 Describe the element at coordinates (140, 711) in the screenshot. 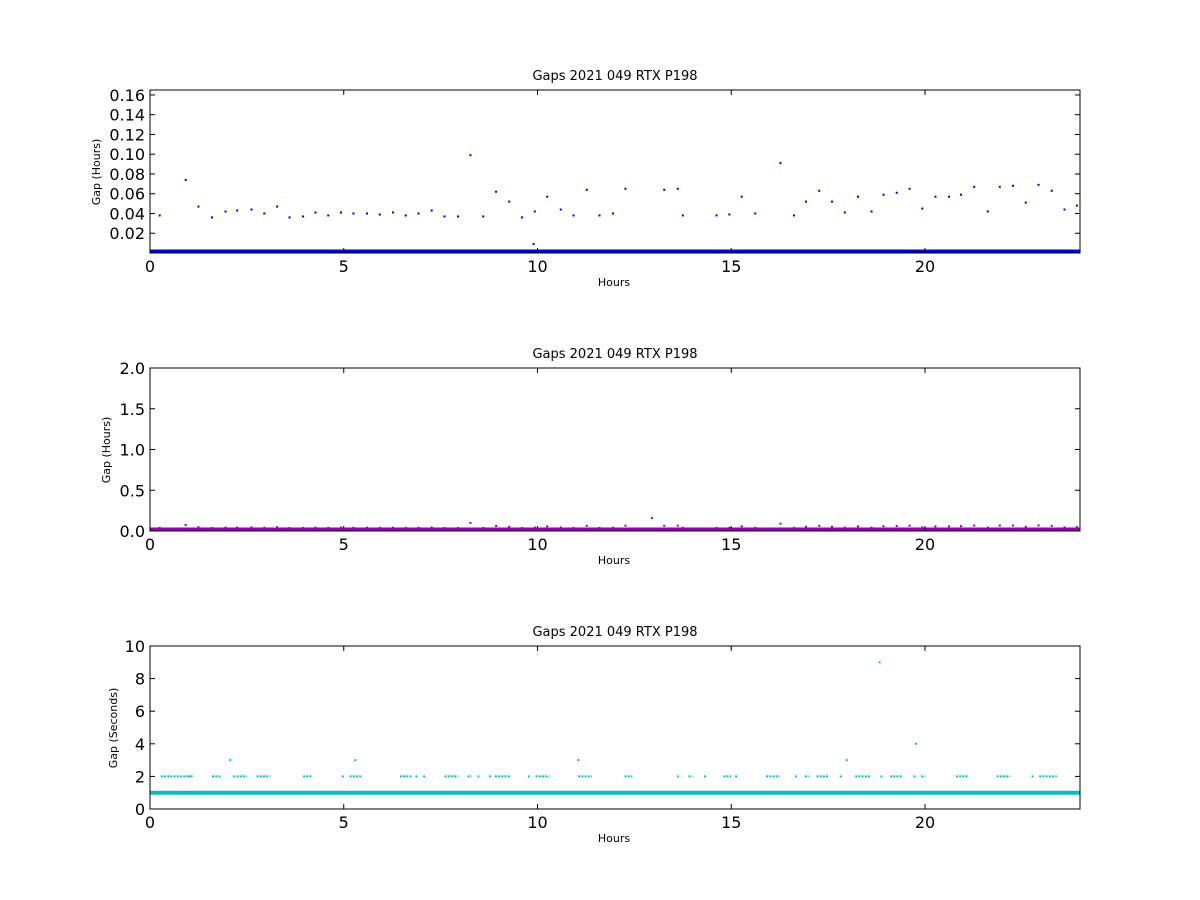

I see `y-tick-label: 6` at that location.